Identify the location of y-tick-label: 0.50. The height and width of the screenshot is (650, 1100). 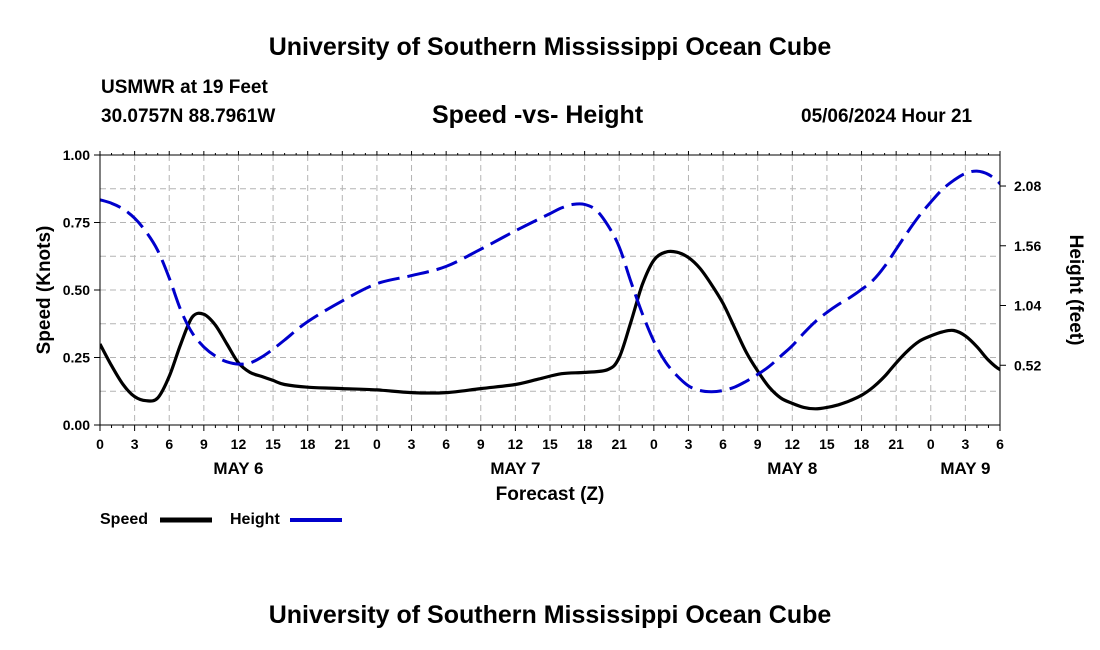
(76, 290).